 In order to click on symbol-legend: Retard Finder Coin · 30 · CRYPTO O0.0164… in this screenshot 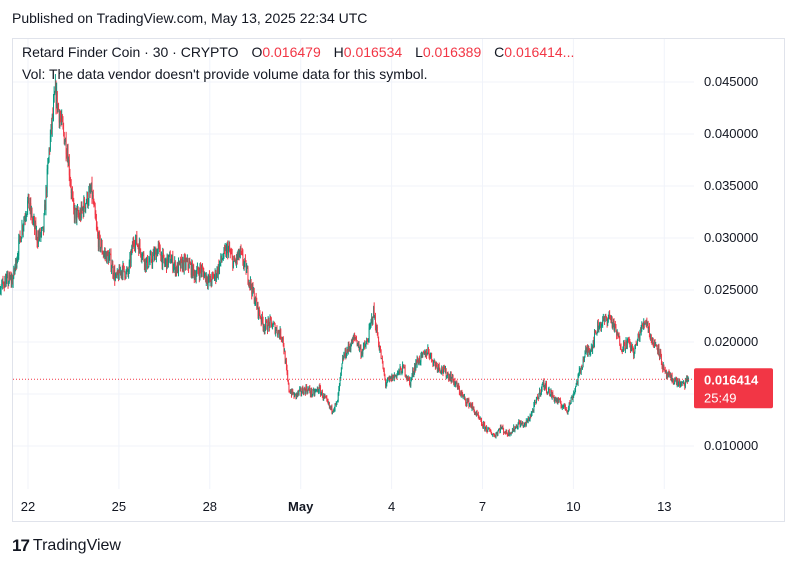, I will do `click(298, 52)`.